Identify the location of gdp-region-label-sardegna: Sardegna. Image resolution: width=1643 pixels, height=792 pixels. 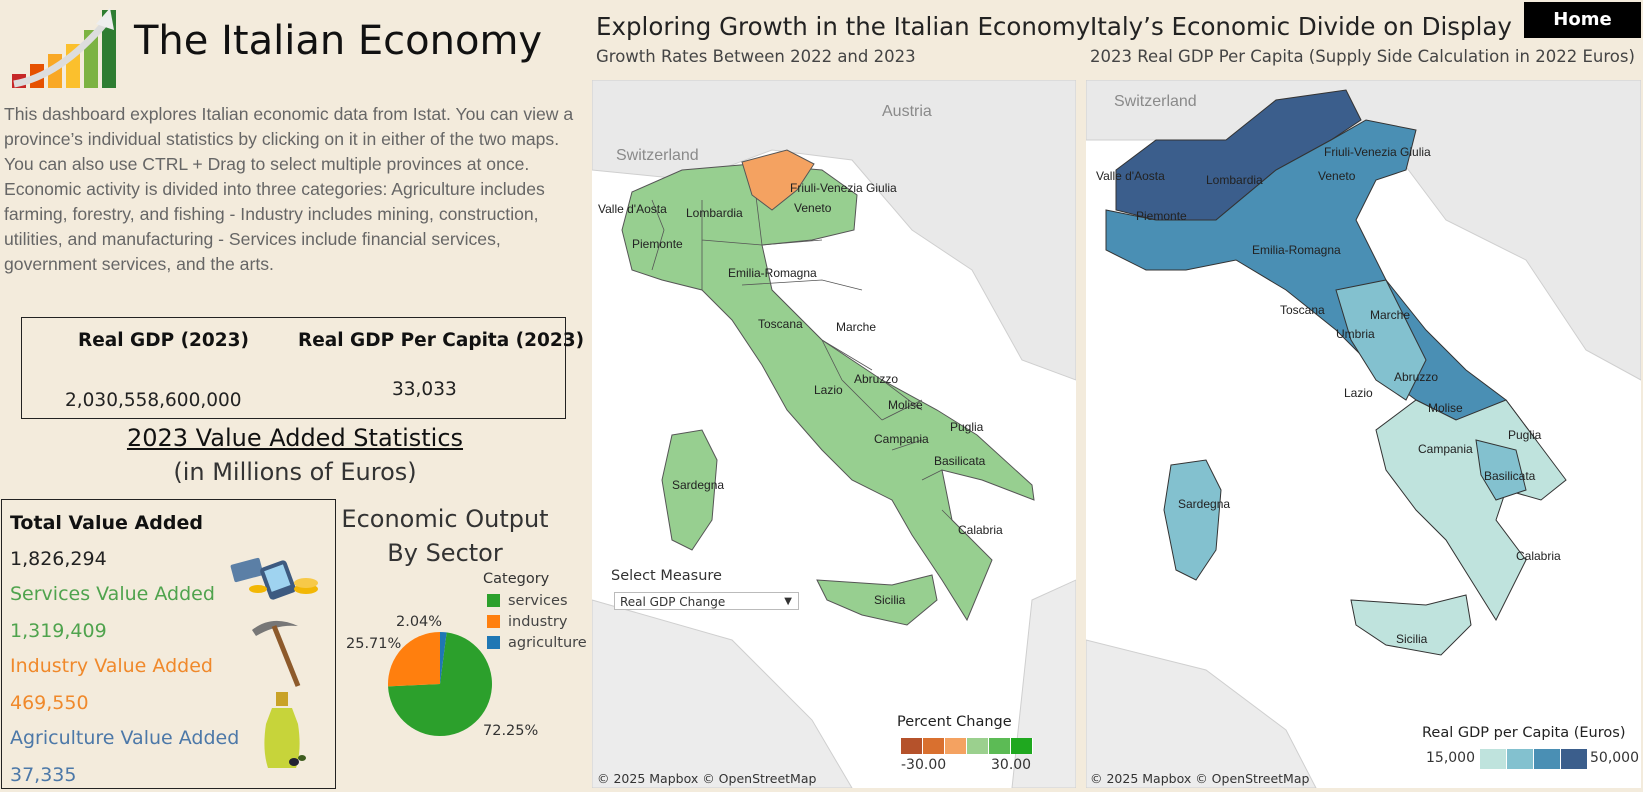
(1204, 504).